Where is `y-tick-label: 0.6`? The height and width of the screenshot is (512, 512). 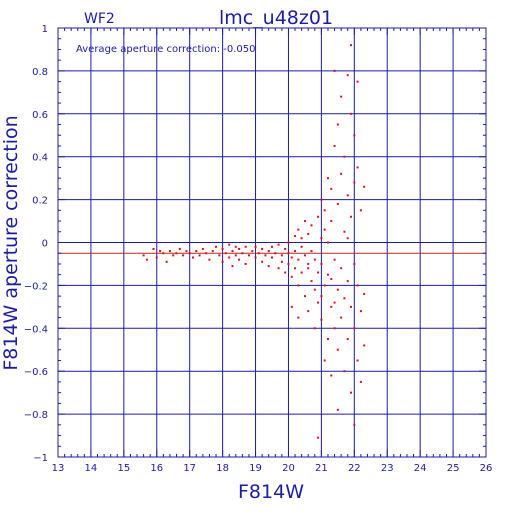 y-tick-label: 0.6 is located at coordinates (40, 115).